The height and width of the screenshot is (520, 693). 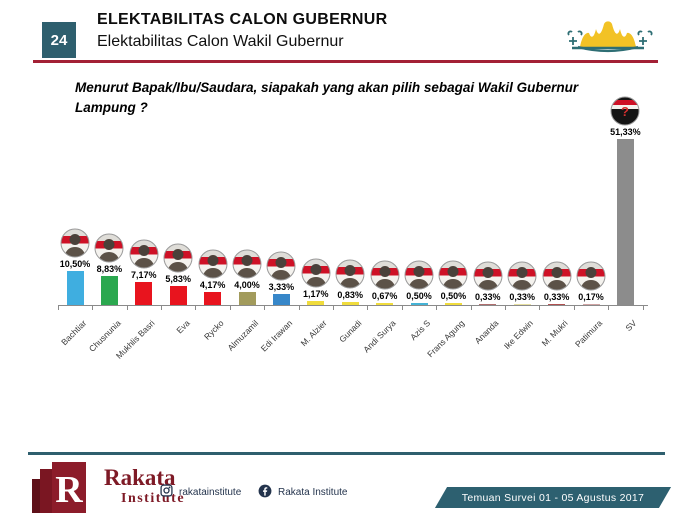 What do you see at coordinates (353, 305) in the screenshot?
I see `x-axis-line` at bounding box center [353, 305].